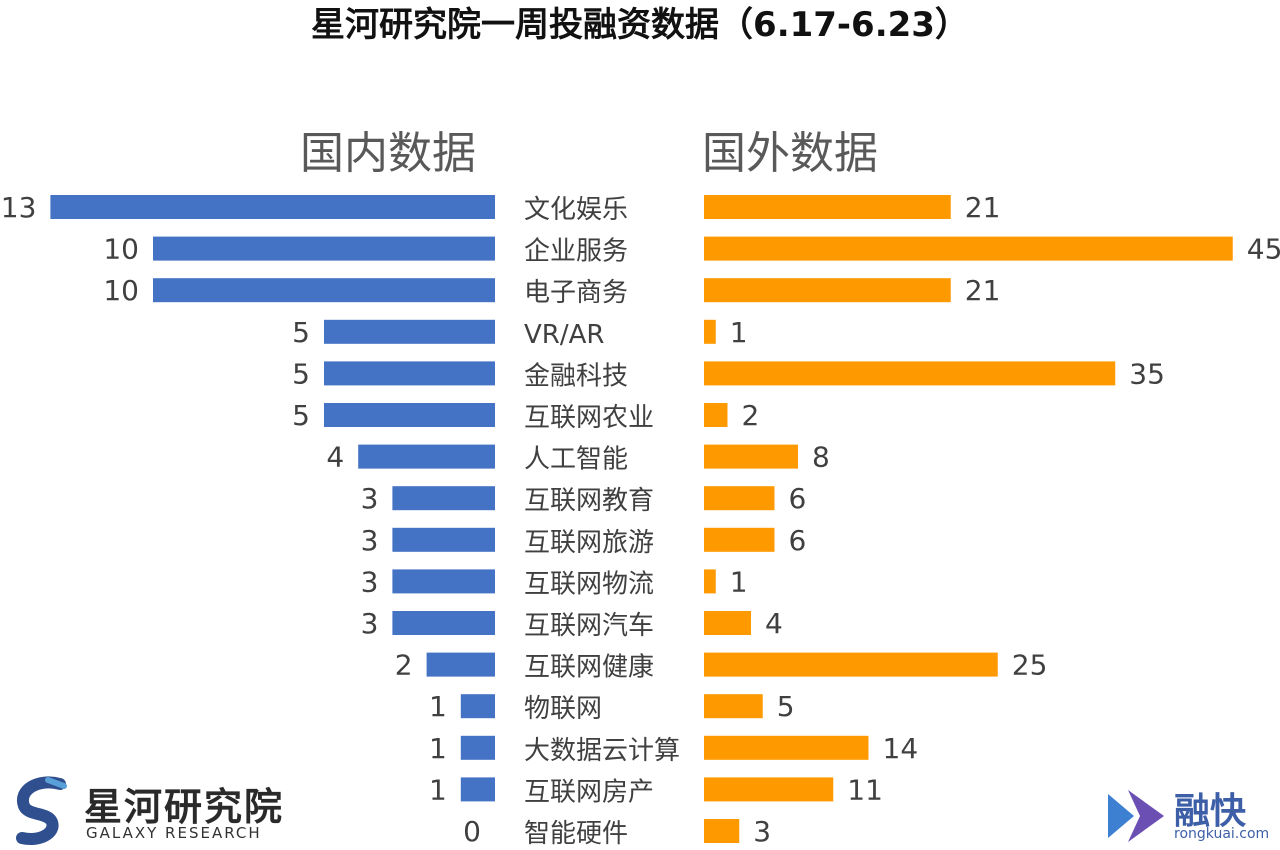 This screenshot has width=1280, height=850. Describe the element at coordinates (174, 833) in the screenshot. I see `logo-left-subtitle: GALAXY RESEARCH` at that location.